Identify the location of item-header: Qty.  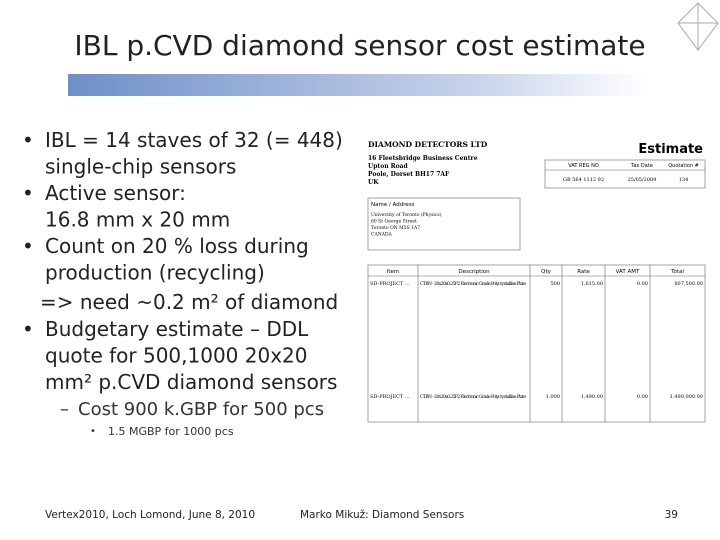
(546, 272).